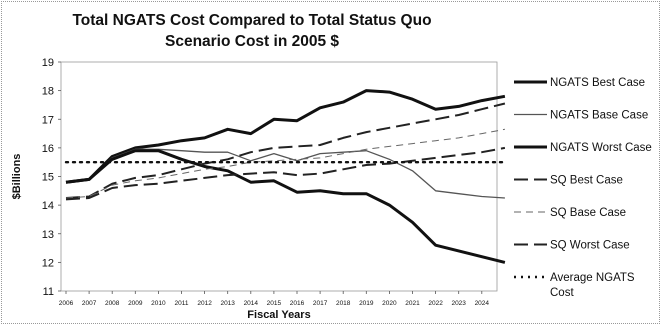  I want to click on x-tick-label: 2008, so click(112, 303).